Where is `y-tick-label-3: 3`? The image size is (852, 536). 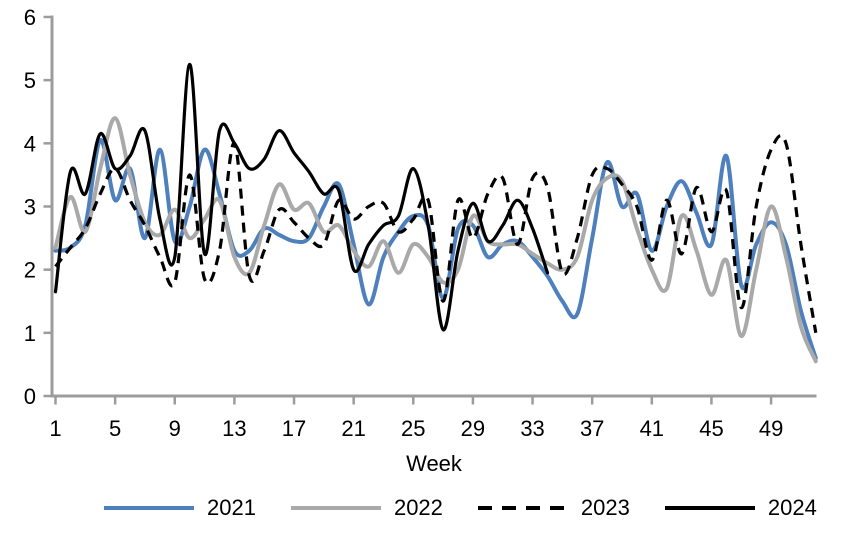
y-tick-label-3: 3 is located at coordinates (30, 206).